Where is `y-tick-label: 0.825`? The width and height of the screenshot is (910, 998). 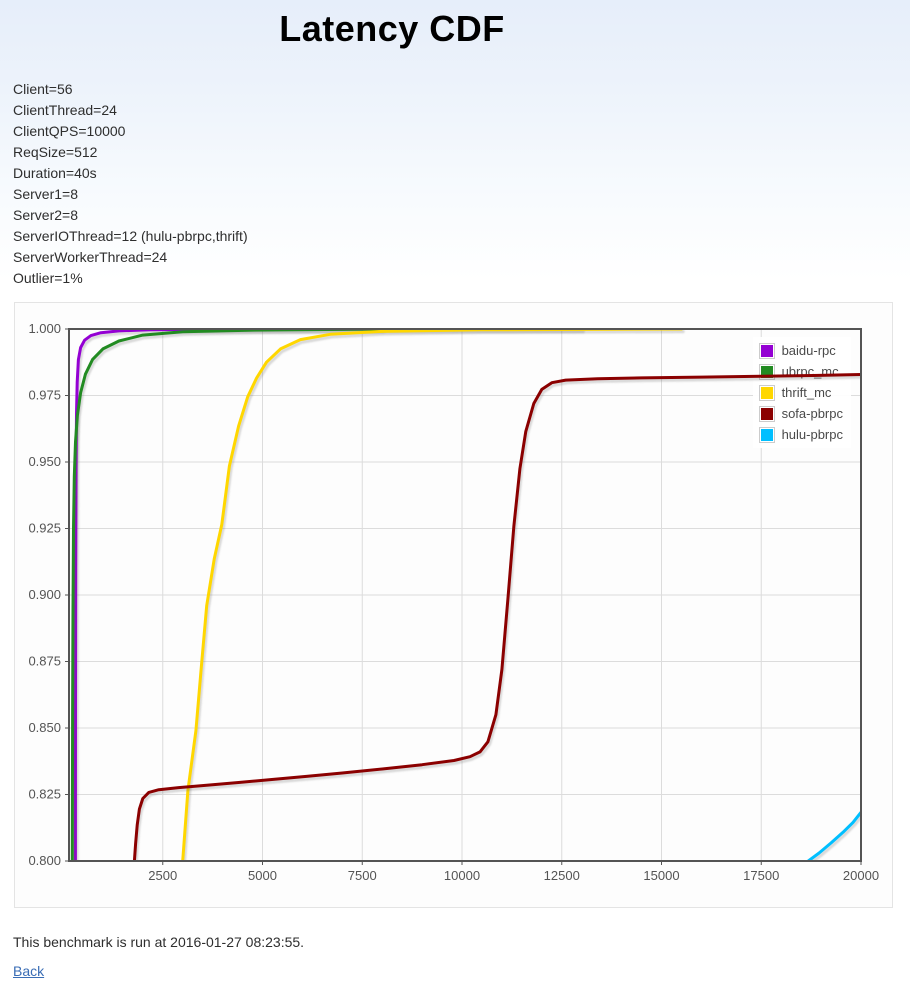
y-tick-label: 0.825 is located at coordinates (44, 794).